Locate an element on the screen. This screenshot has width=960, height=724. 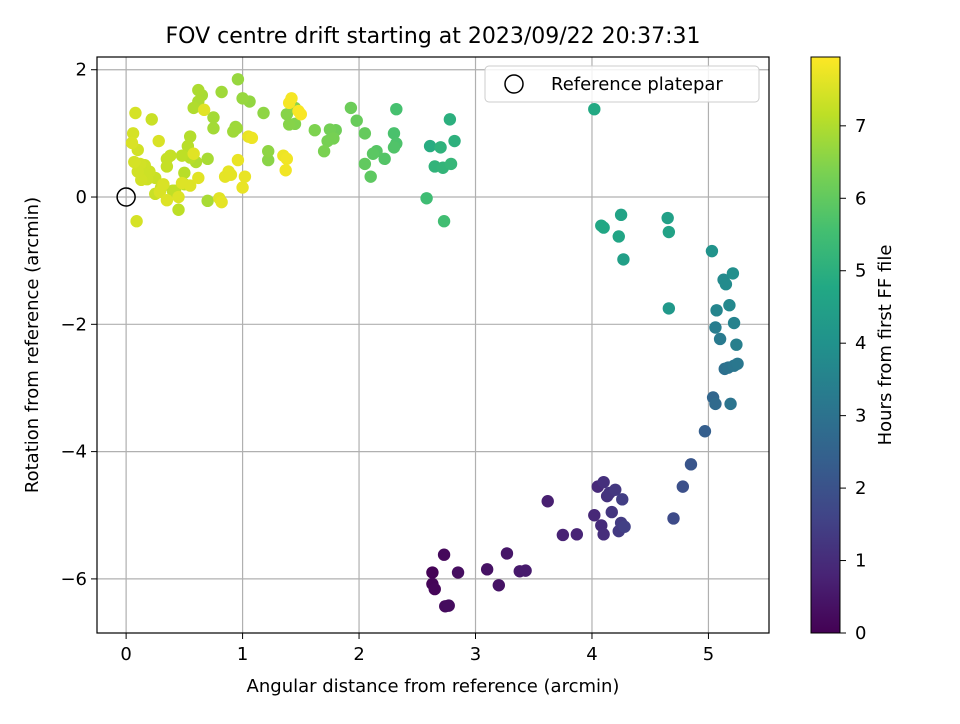
legend-entry-label: Reference platepar is located at coordinates (637, 84).